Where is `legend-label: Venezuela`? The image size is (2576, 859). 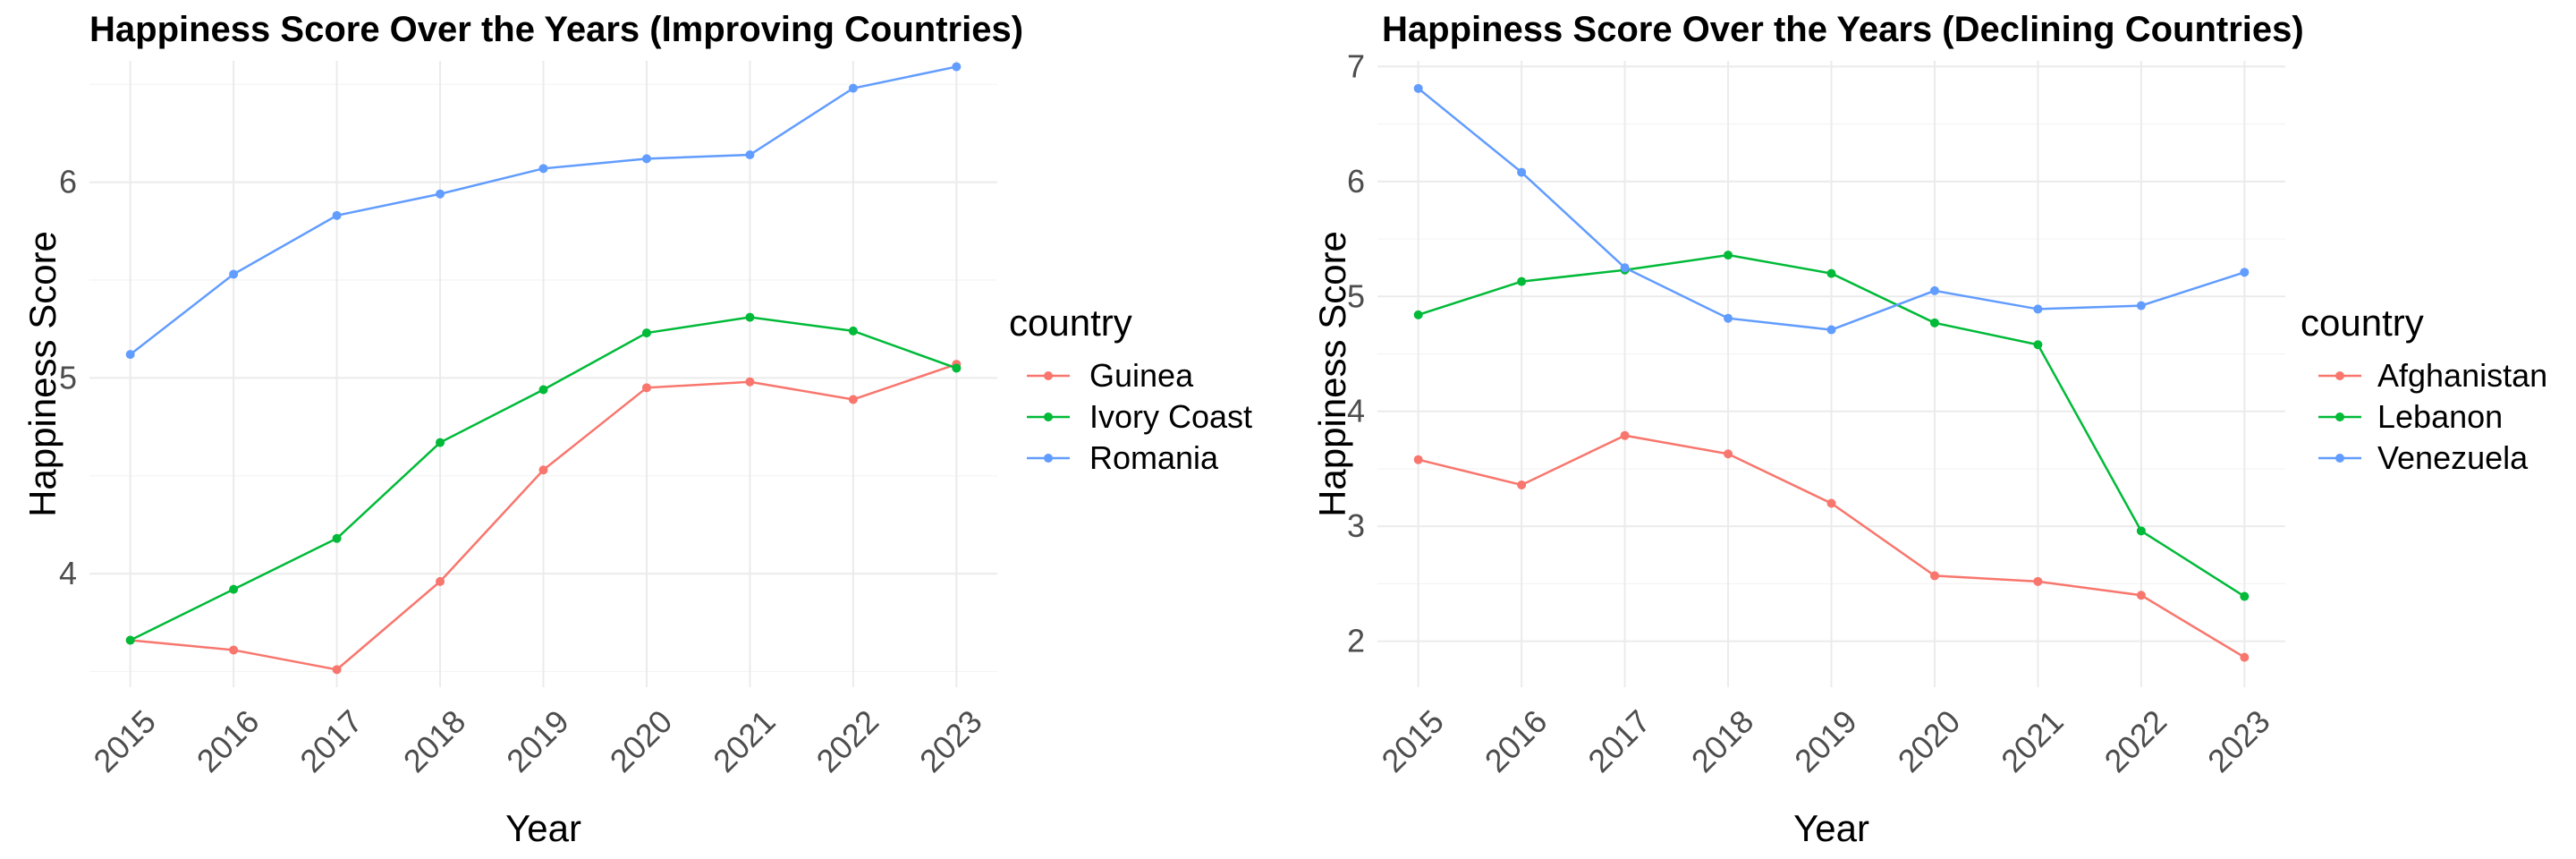 legend-label: Venezuela is located at coordinates (2453, 457).